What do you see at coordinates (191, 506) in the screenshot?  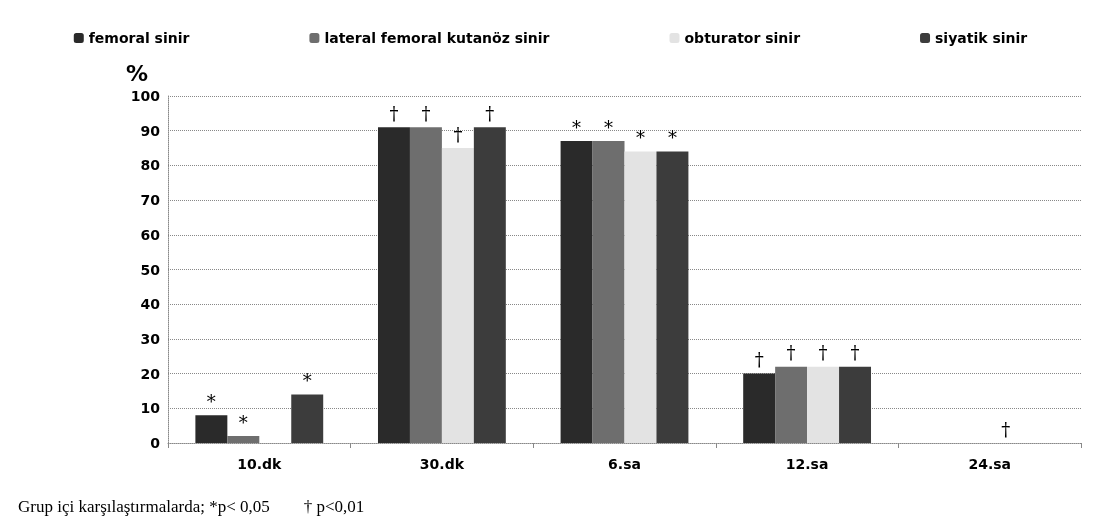 I see `text: Grup içi karşılaştırmalarda; *p< 0,05 † p<0,01` at bounding box center [191, 506].